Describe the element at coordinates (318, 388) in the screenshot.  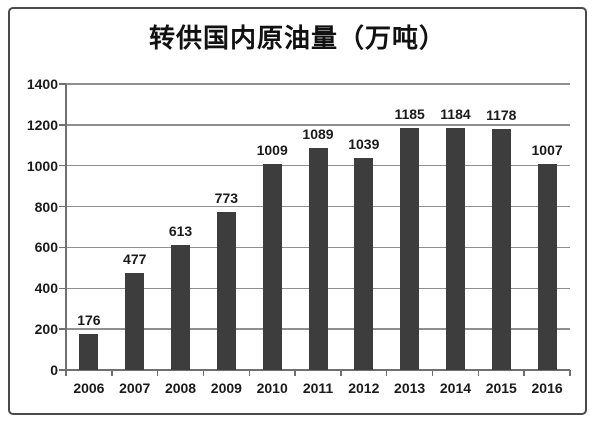
I see `x-axis-label: 2011` at that location.